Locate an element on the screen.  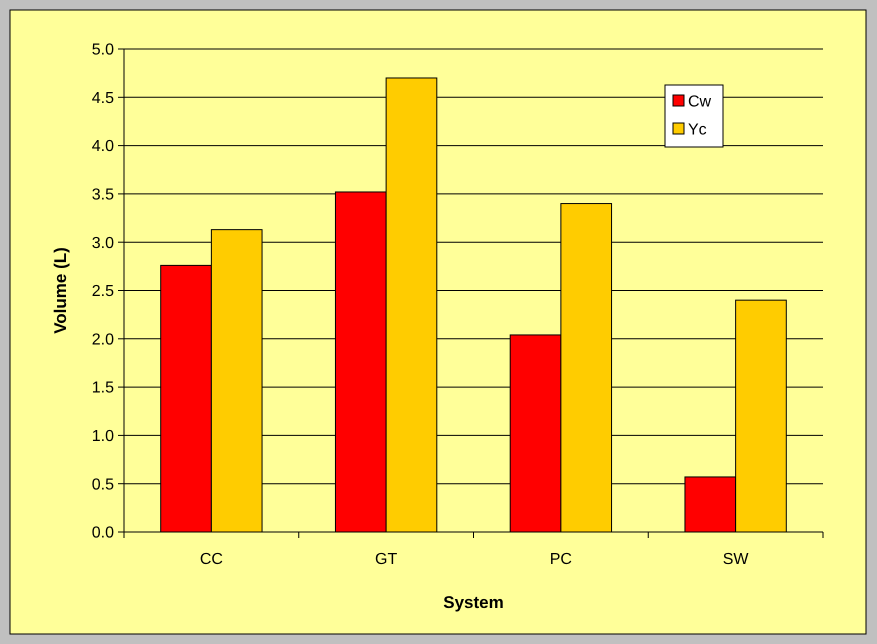
y-tick-label: 2.0 is located at coordinates (103, 339).